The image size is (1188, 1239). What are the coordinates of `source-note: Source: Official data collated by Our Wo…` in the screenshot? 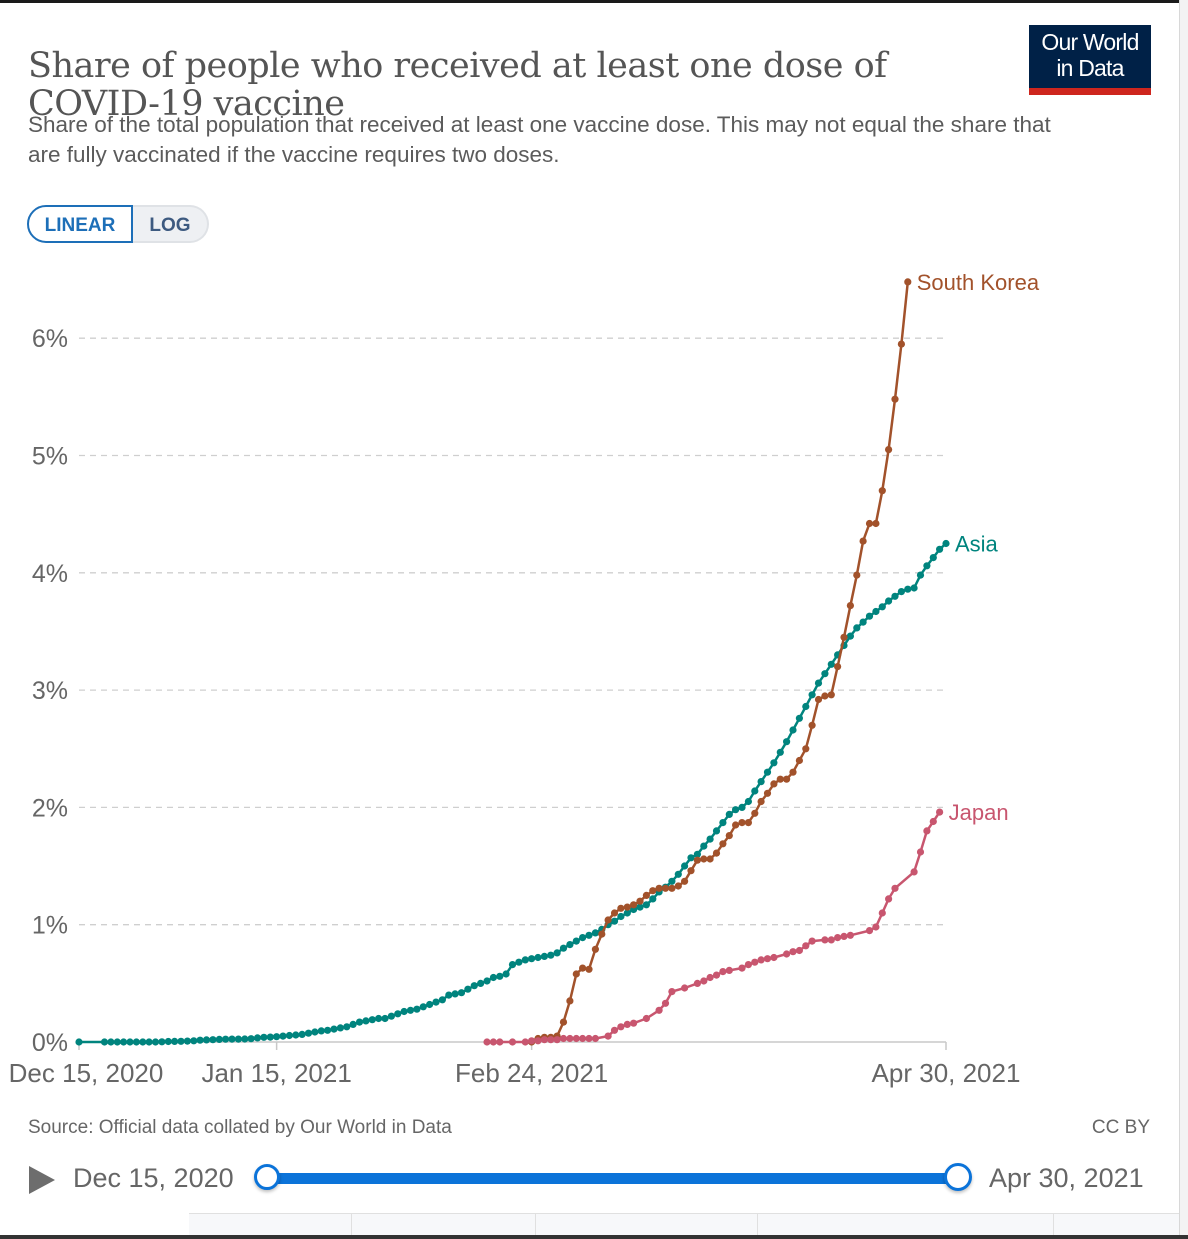 It's located at (240, 1127).